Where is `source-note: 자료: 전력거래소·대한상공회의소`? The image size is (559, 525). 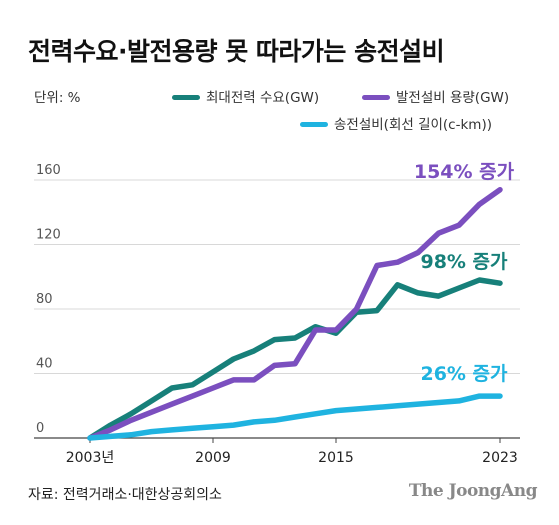
source-note: 자료: 전력거래소·대한상공회의소 is located at coordinates (125, 495).